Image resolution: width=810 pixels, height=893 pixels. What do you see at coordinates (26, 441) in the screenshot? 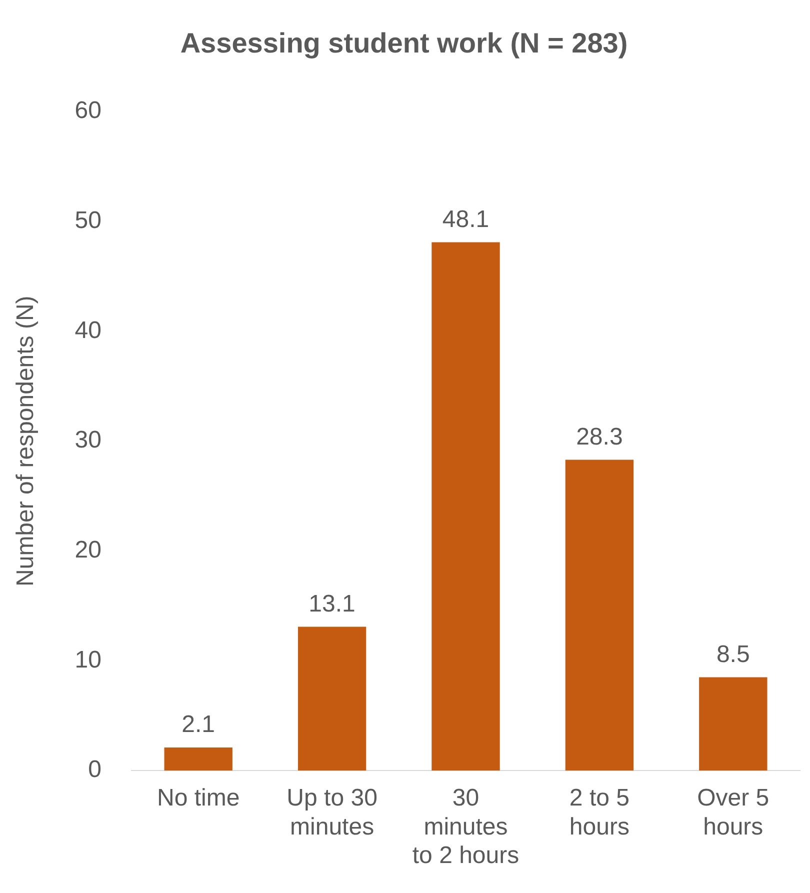
I see `y-axis-title: Number of respondents (N)` at bounding box center [26, 441].